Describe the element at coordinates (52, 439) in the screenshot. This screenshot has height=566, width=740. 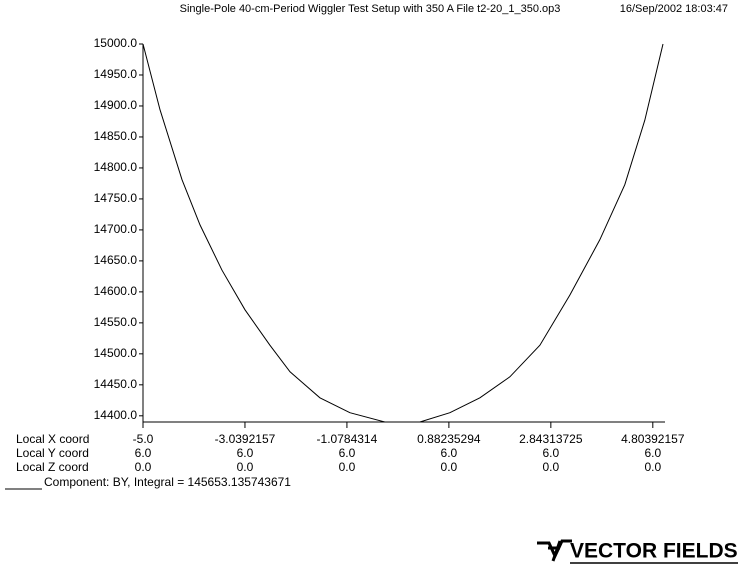
I see `row-label: Local X coord` at that location.